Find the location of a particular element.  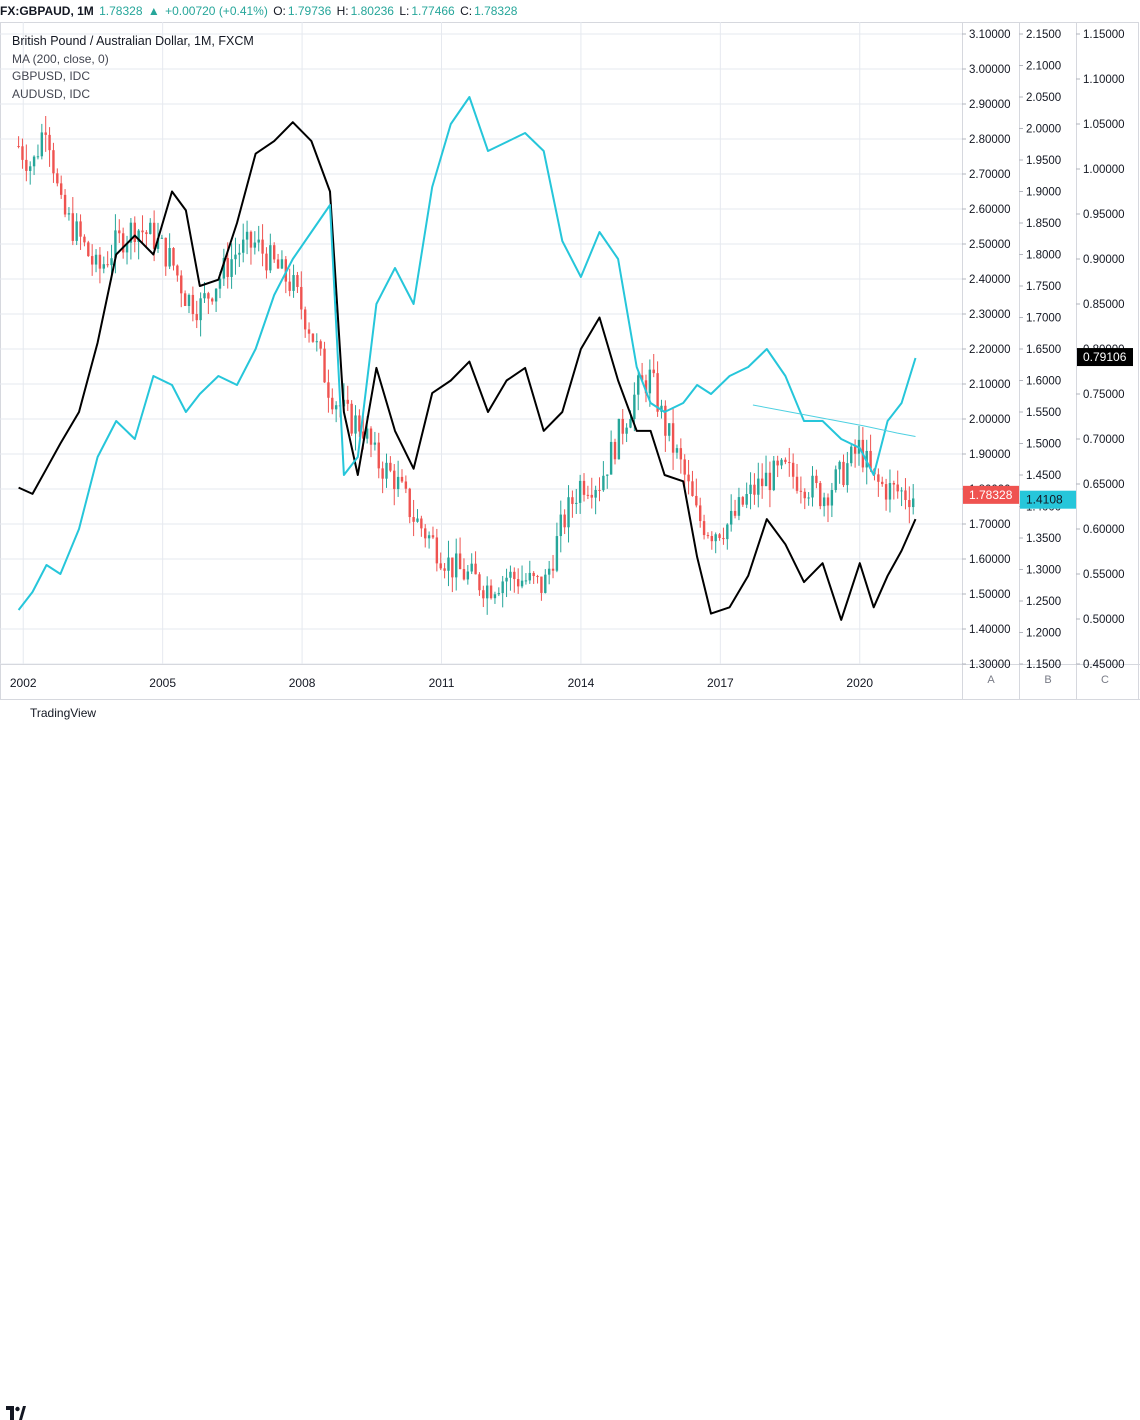

tradingview-logo-icon is located at coordinates (16, 1413).